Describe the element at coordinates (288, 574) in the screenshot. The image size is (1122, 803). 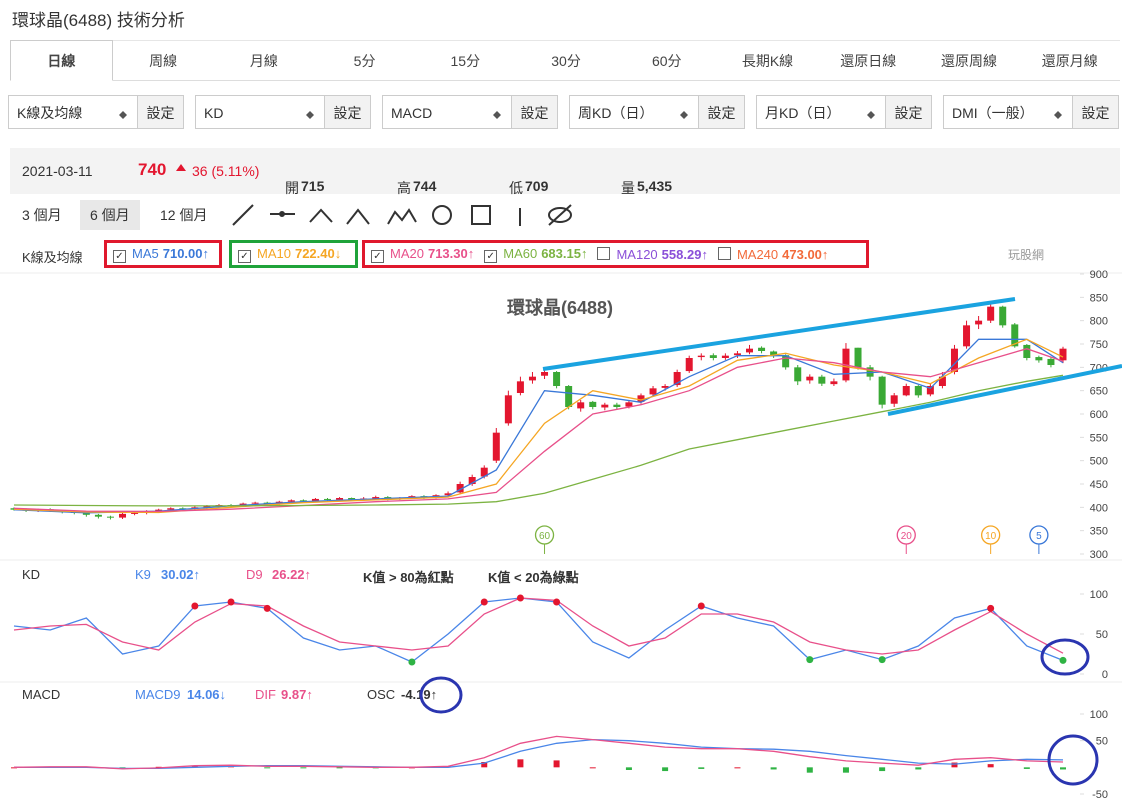
I see `legend-latest: 26.22` at that location.